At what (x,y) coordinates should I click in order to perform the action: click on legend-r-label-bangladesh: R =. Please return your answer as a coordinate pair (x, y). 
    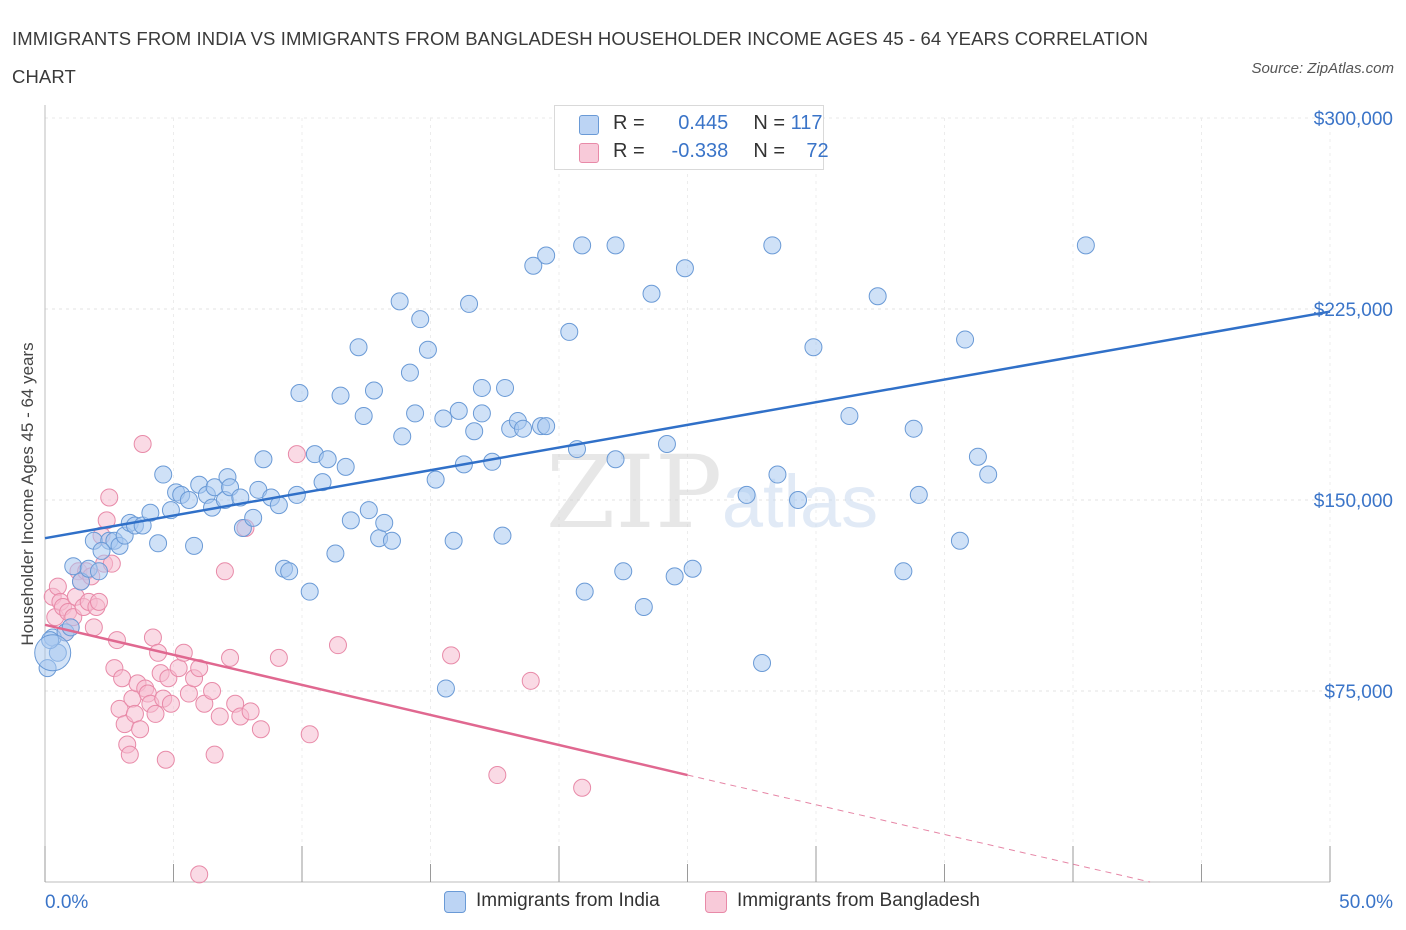
    Looking at the image, I should click on (629, 151).